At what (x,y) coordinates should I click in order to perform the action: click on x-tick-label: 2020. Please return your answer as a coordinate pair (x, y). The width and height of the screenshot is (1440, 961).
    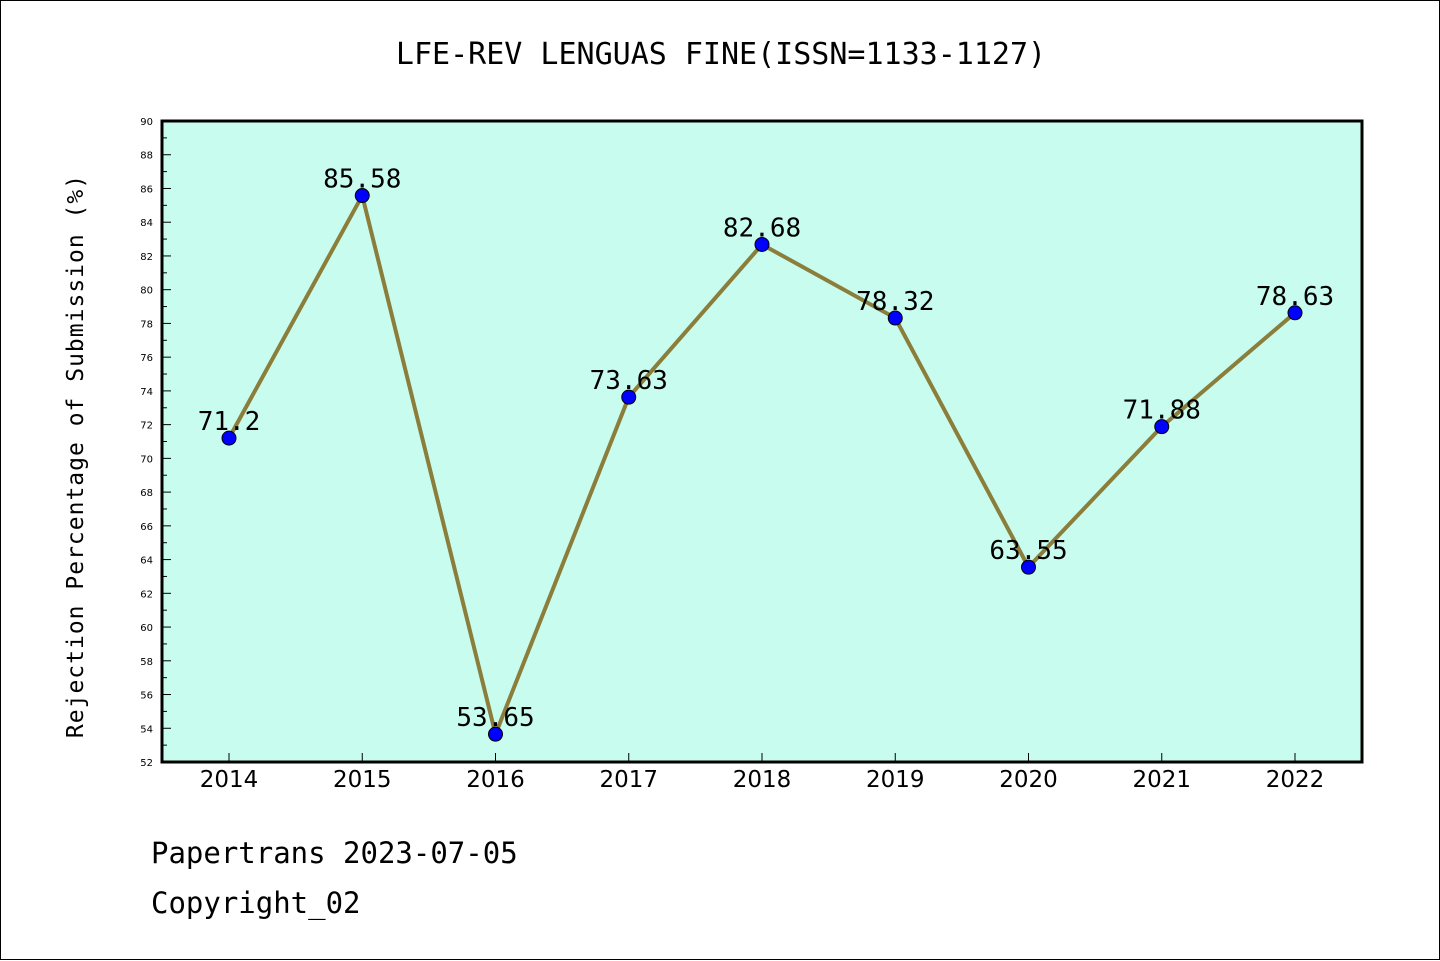
    Looking at the image, I should click on (1028, 780).